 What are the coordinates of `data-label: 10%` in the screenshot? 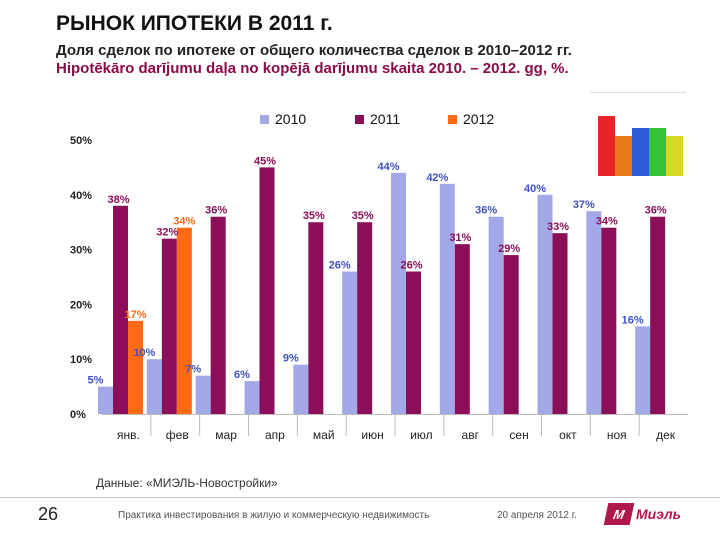 It's located at (144, 353).